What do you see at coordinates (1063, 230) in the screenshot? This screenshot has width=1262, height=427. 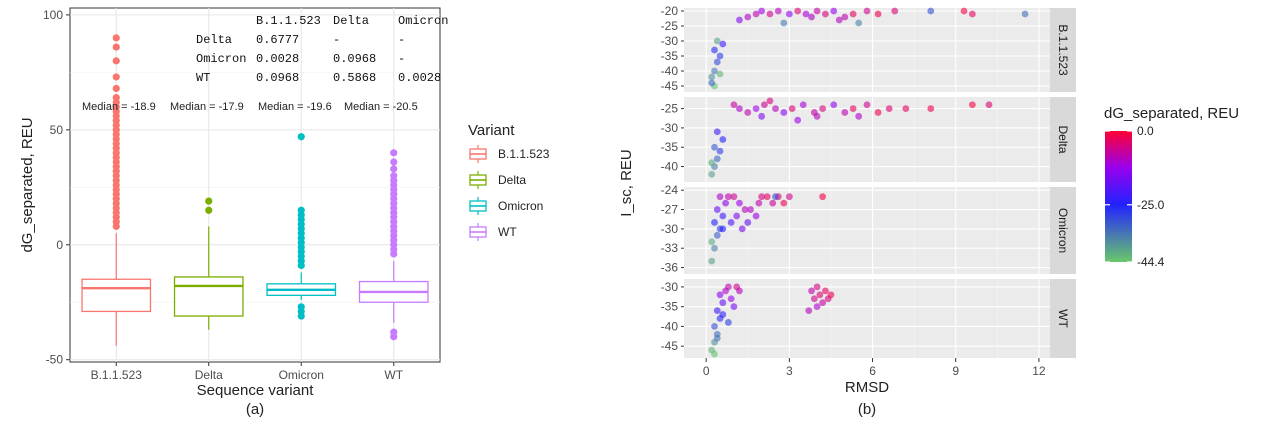 I see `facet-strip-label: Omicron` at bounding box center [1063, 230].